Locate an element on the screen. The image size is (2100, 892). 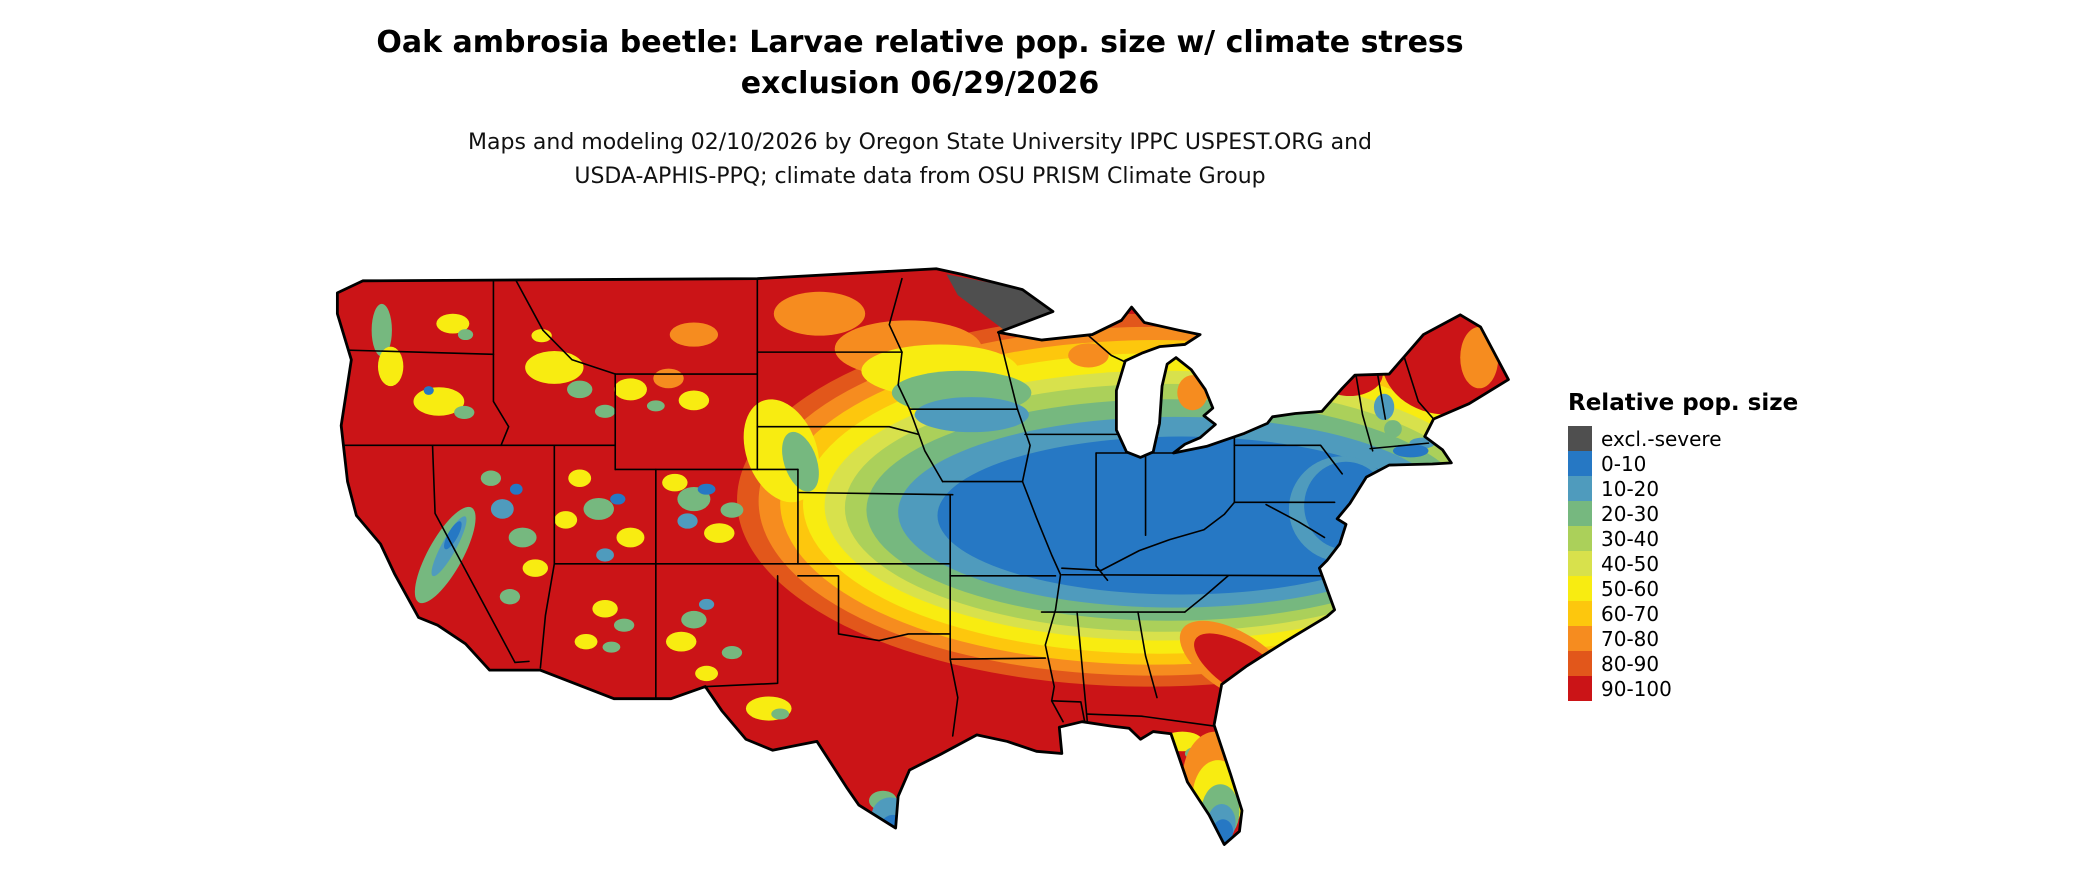
legend-label: 70-80 is located at coordinates (1630, 638).